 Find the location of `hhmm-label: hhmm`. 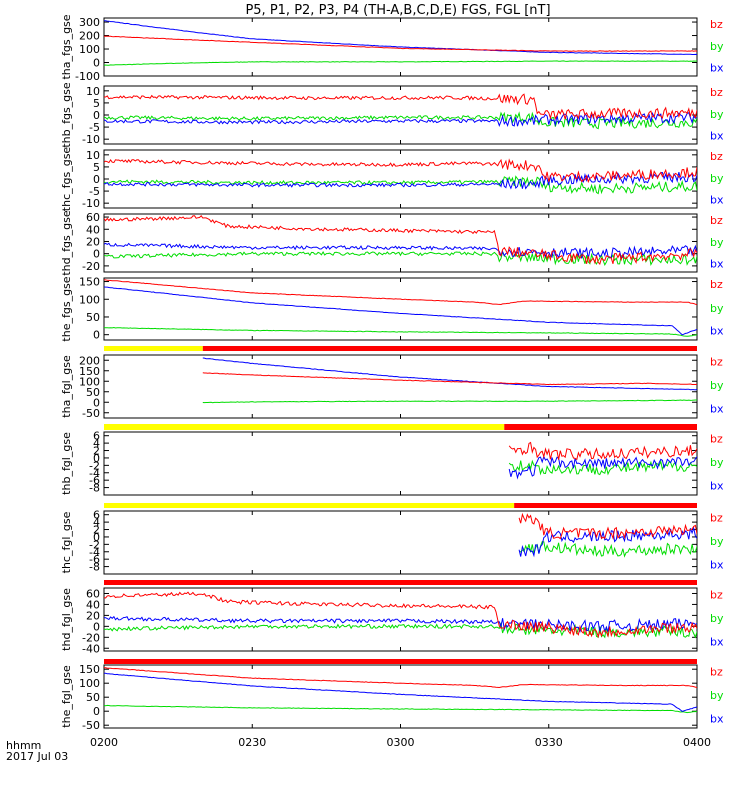

hhmm-label: hhmm is located at coordinates (23, 745).